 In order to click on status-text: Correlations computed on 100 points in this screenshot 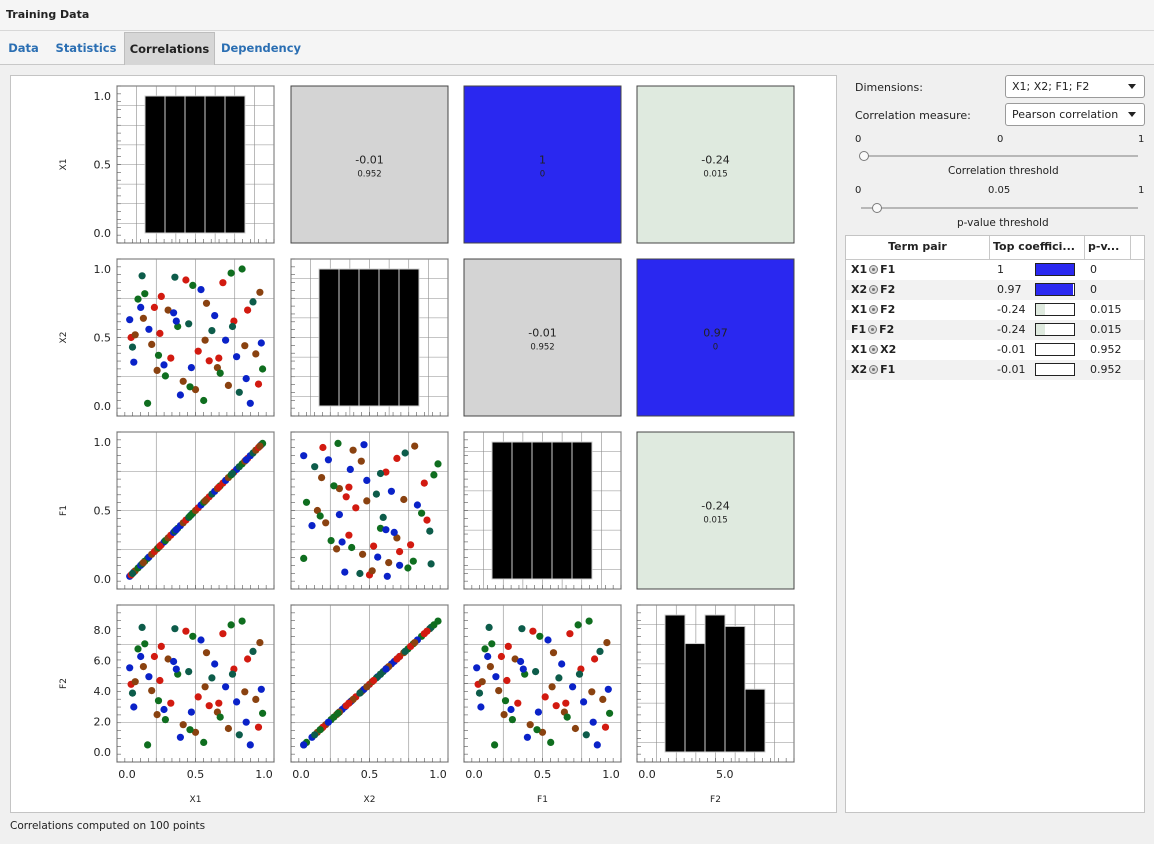, I will do `click(108, 826)`.